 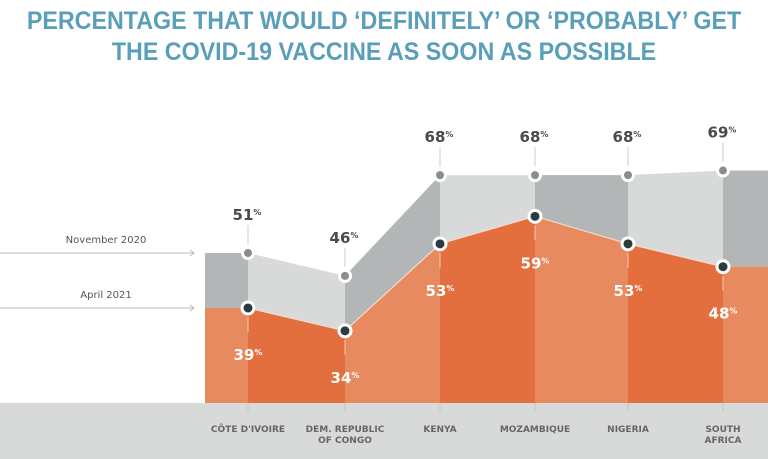 I want to click on legend-april-2021: April 2021, so click(x=105, y=295).